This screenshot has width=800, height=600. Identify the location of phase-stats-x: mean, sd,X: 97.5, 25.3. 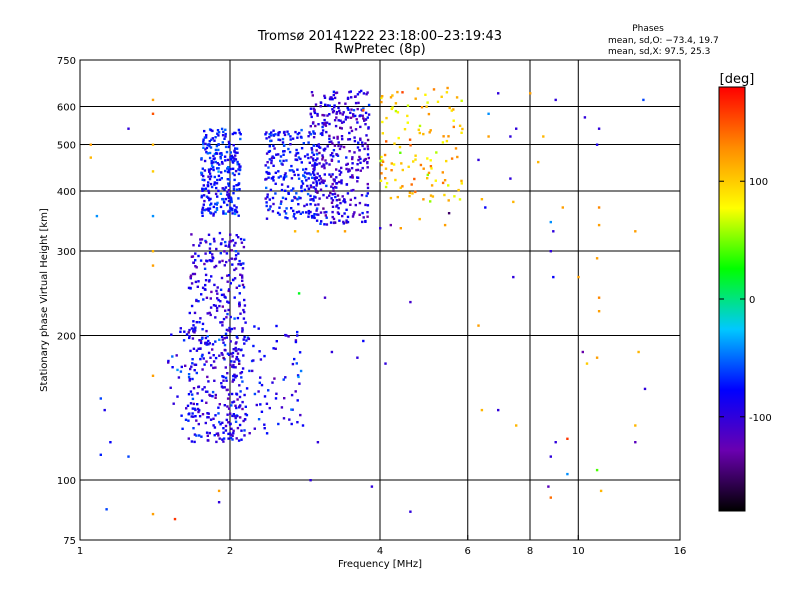
(659, 52).